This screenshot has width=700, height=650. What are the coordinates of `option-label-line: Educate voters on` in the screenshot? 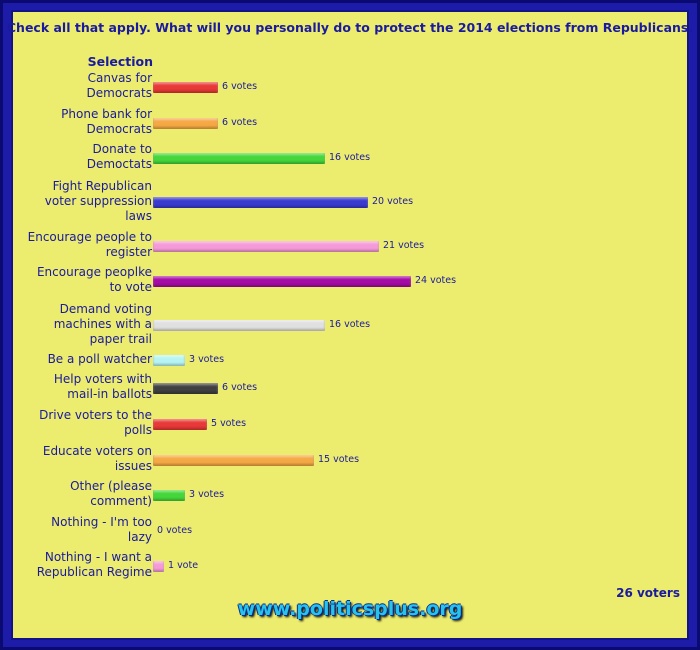 It's located at (97, 451).